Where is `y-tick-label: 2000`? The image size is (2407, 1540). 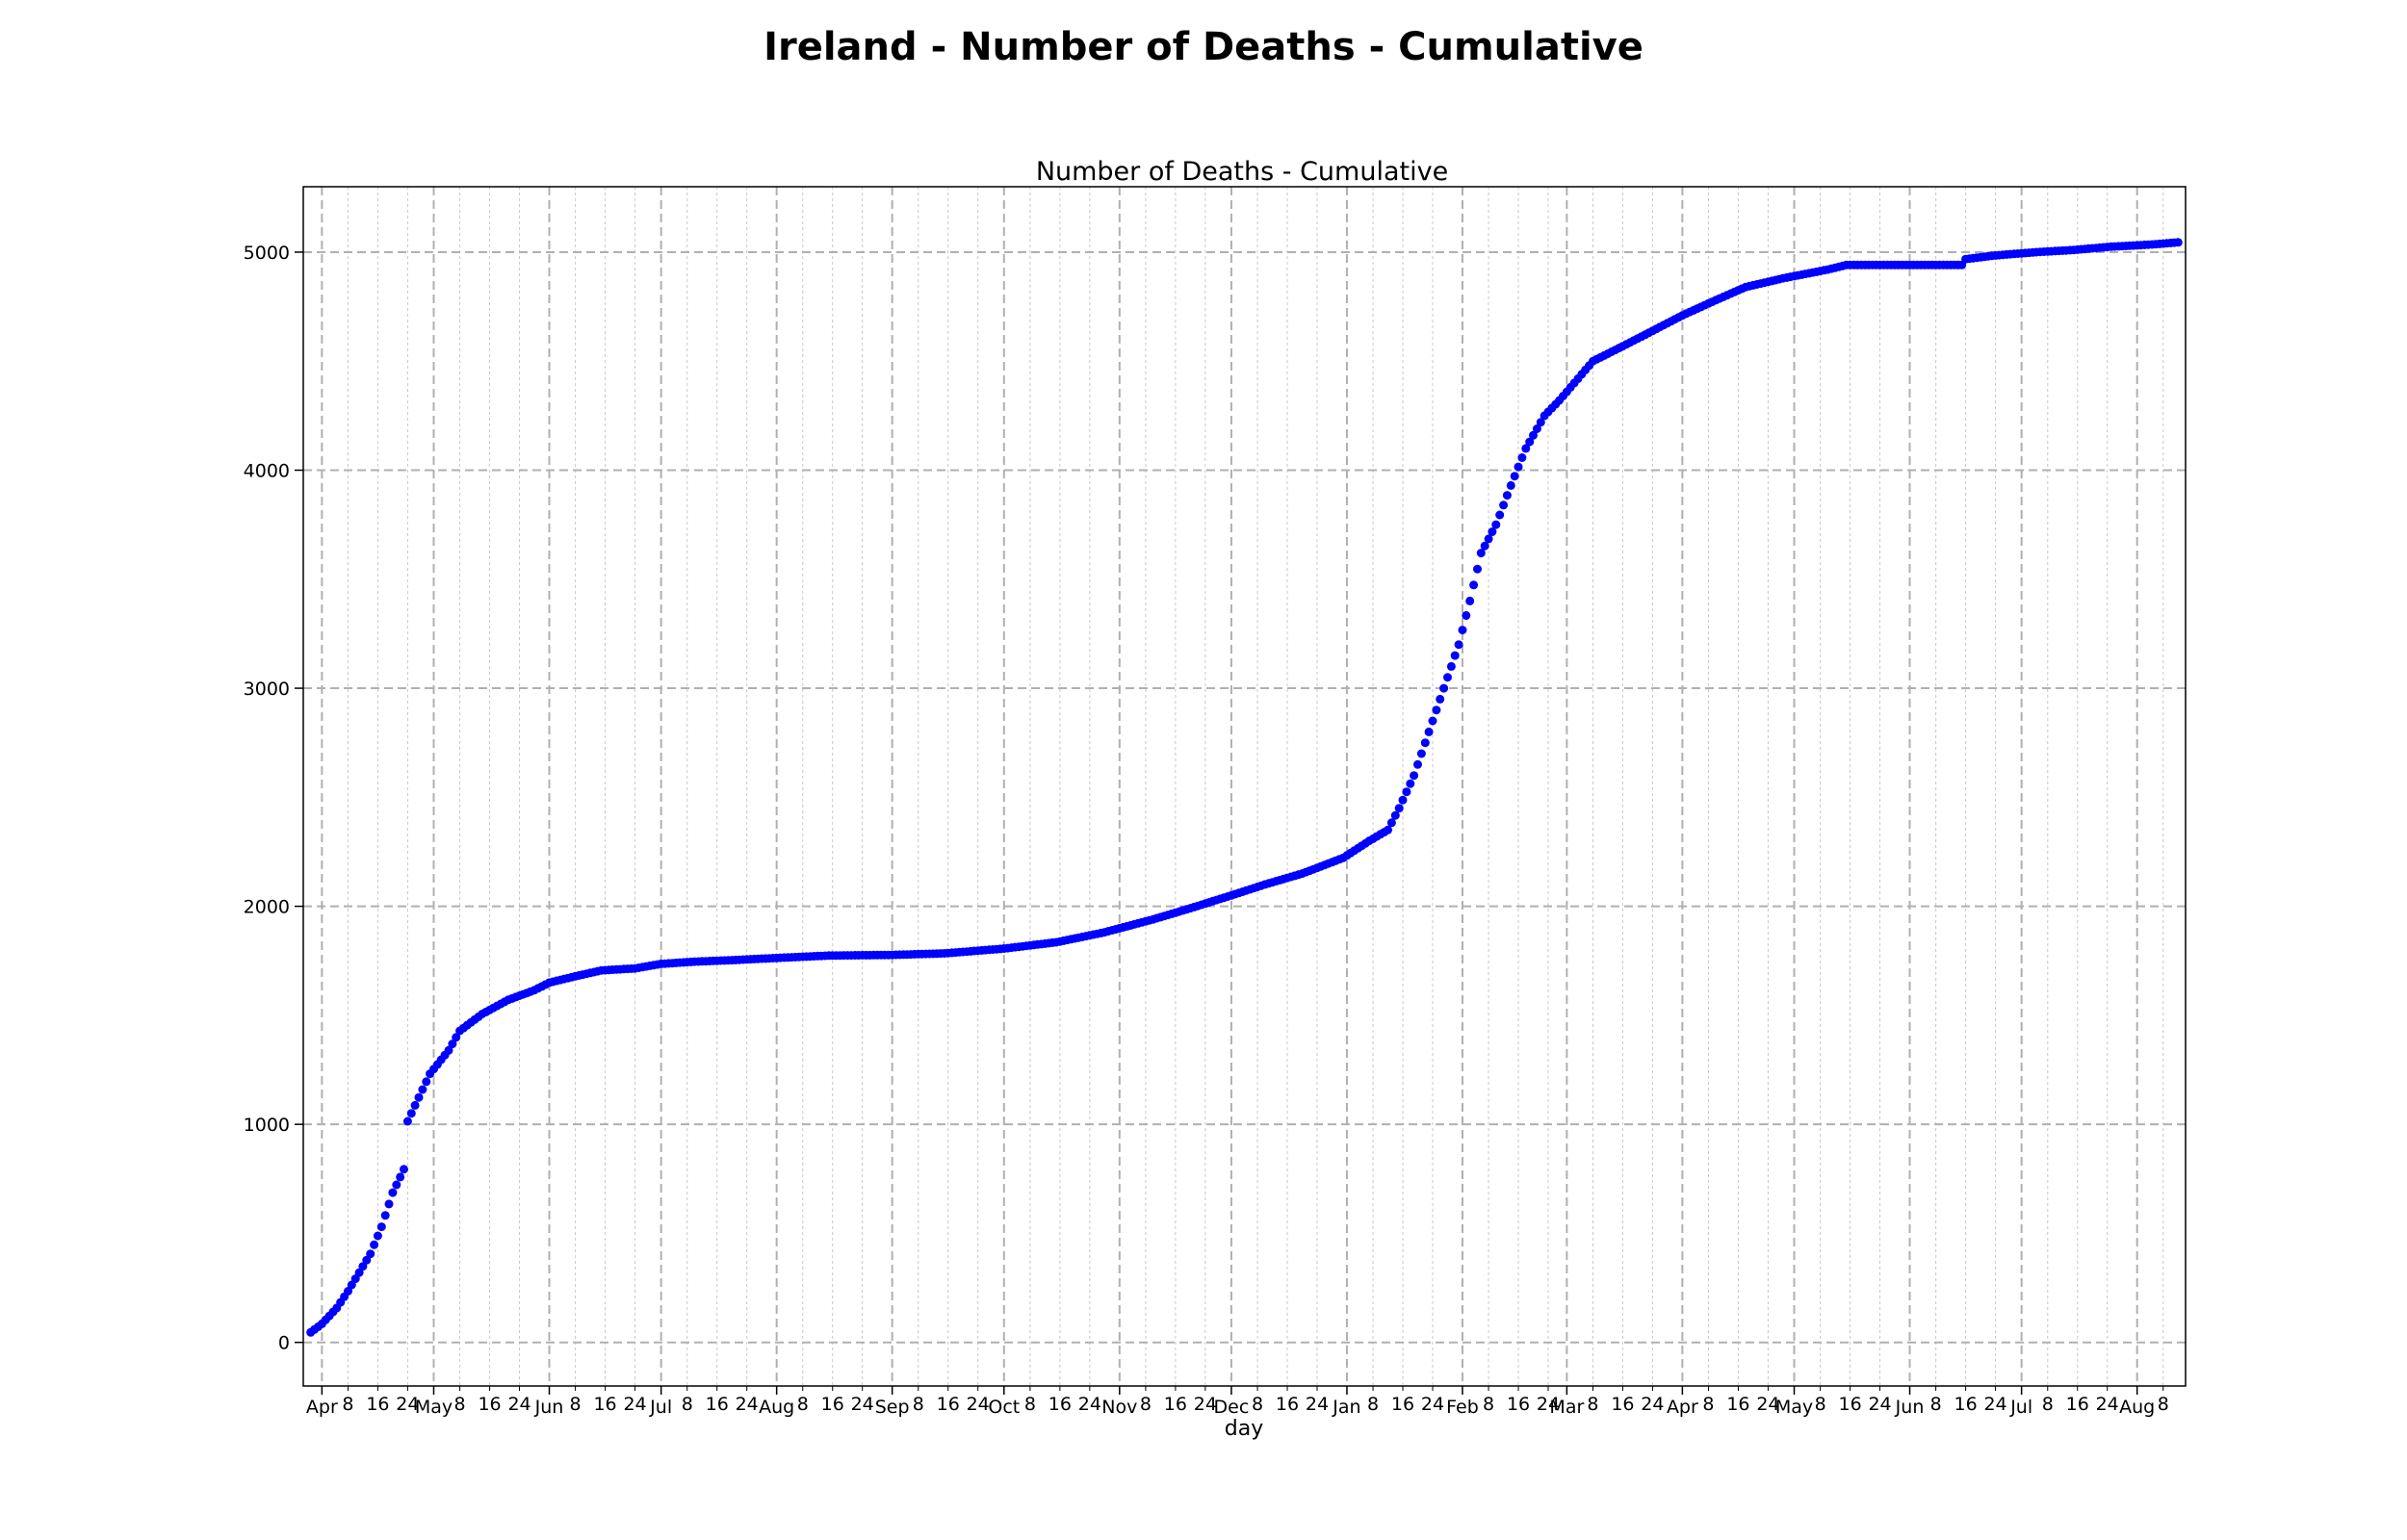 y-tick-label: 2000 is located at coordinates (267, 907).